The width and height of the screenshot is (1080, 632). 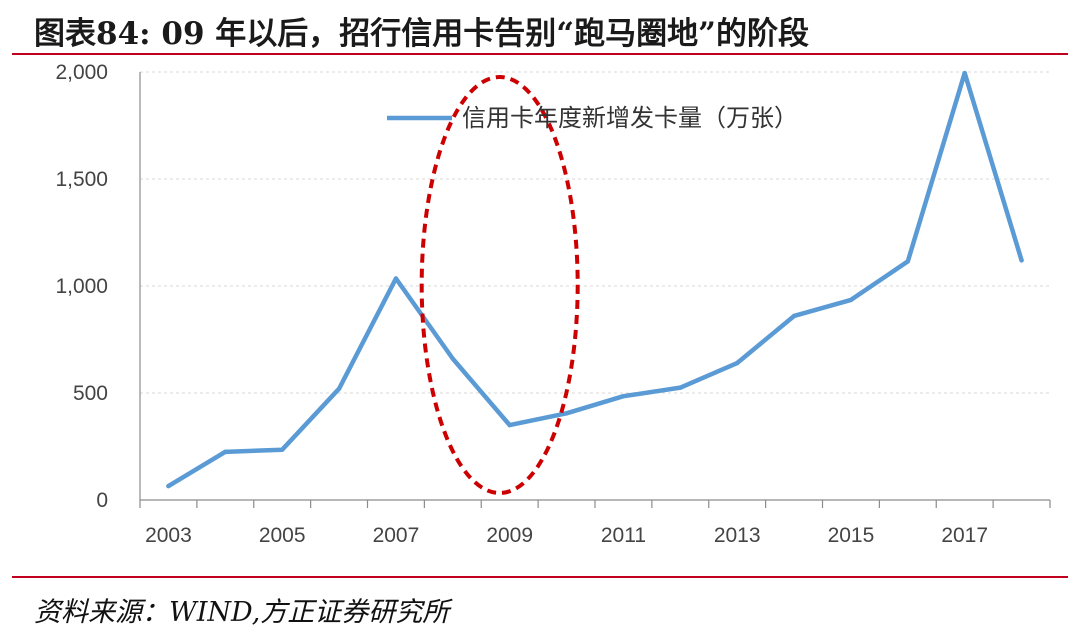 I want to click on x-tick-label: 2007, so click(x=396, y=535).